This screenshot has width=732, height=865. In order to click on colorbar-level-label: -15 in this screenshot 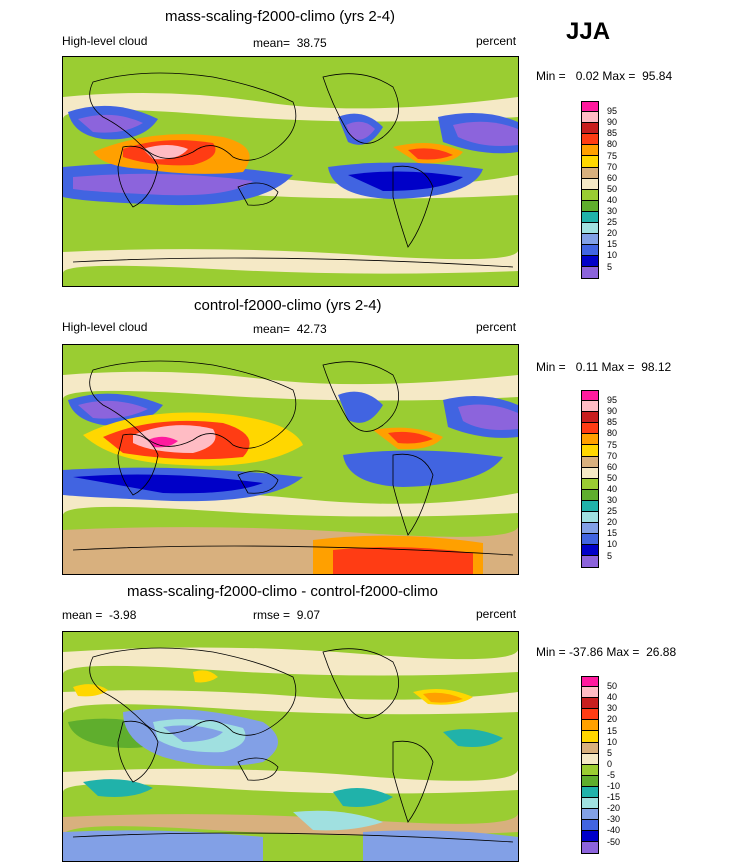, I will do `click(614, 797)`.